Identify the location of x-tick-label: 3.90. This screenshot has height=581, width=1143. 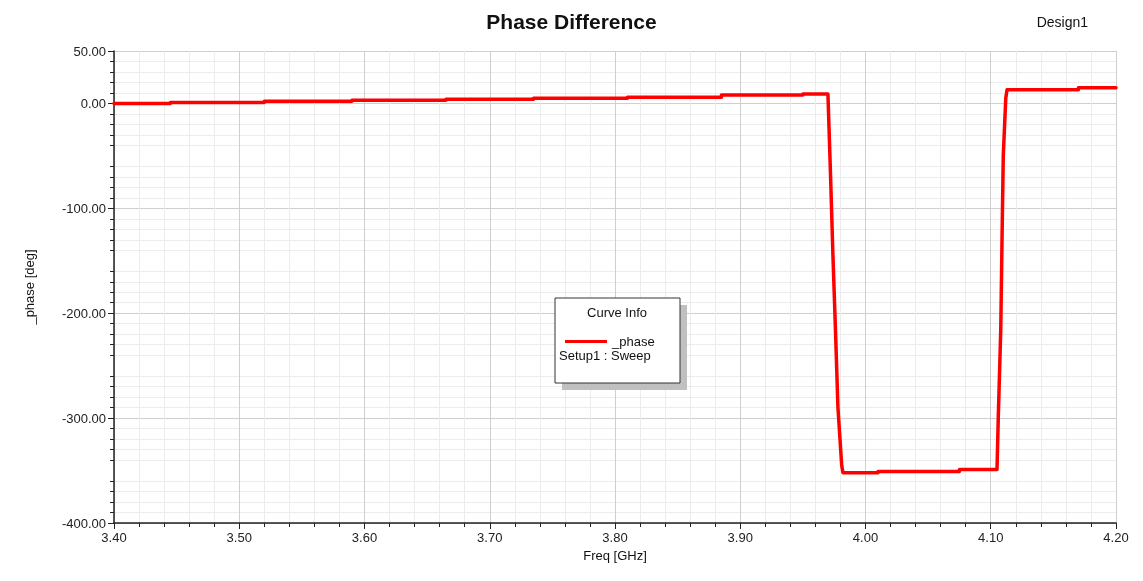
(740, 537).